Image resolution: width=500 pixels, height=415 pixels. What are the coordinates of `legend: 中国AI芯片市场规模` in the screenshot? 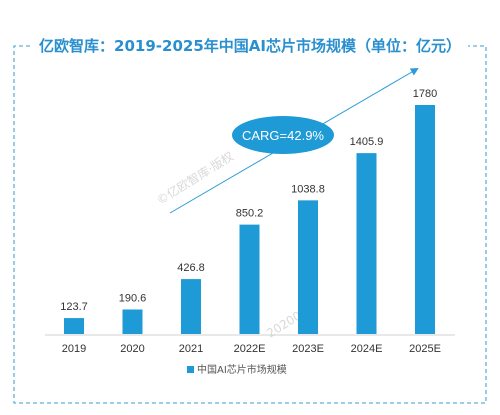 It's located at (237, 369).